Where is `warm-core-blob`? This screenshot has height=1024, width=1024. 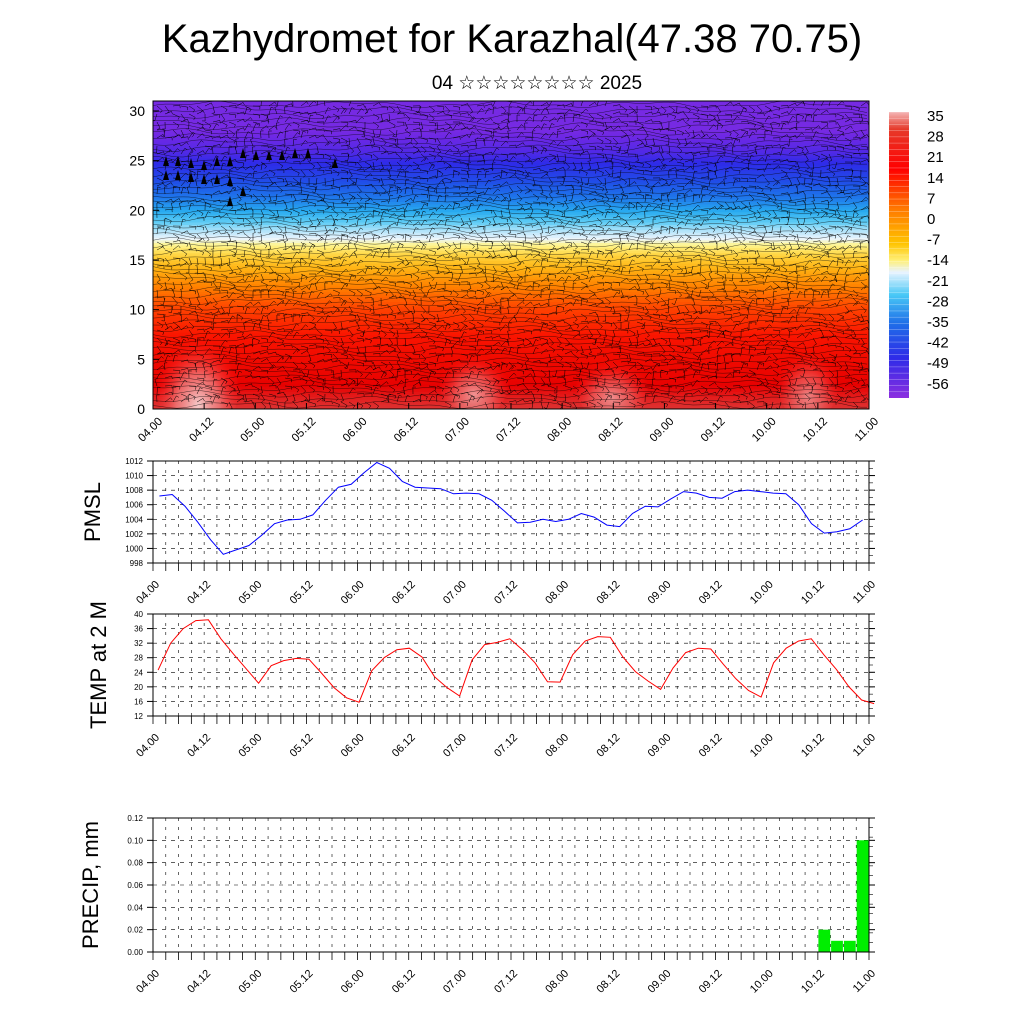 warm-core-blob is located at coordinates (808, 377).